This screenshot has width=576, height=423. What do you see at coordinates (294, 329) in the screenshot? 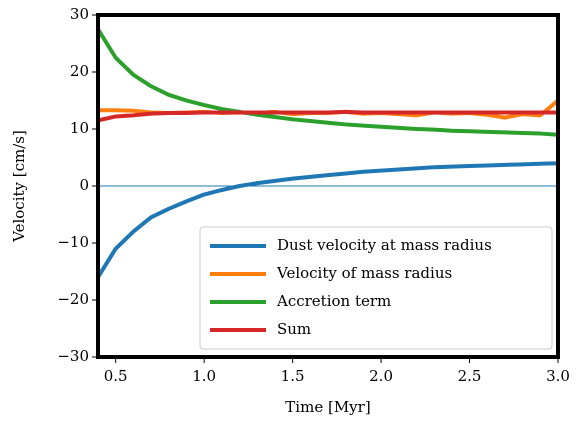
I see `legend-label: Sum` at bounding box center [294, 329].